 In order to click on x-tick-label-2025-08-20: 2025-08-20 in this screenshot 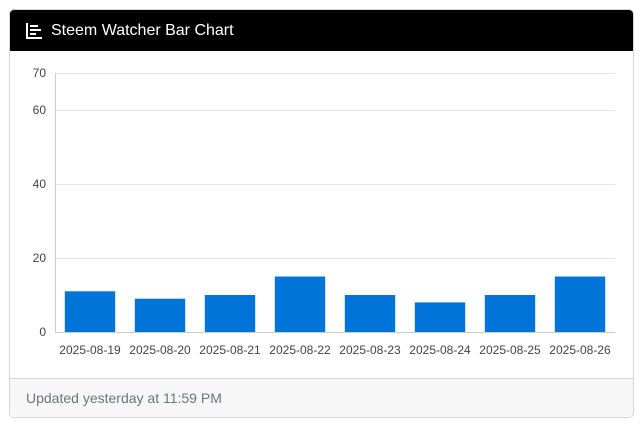, I will do `click(160, 350)`.